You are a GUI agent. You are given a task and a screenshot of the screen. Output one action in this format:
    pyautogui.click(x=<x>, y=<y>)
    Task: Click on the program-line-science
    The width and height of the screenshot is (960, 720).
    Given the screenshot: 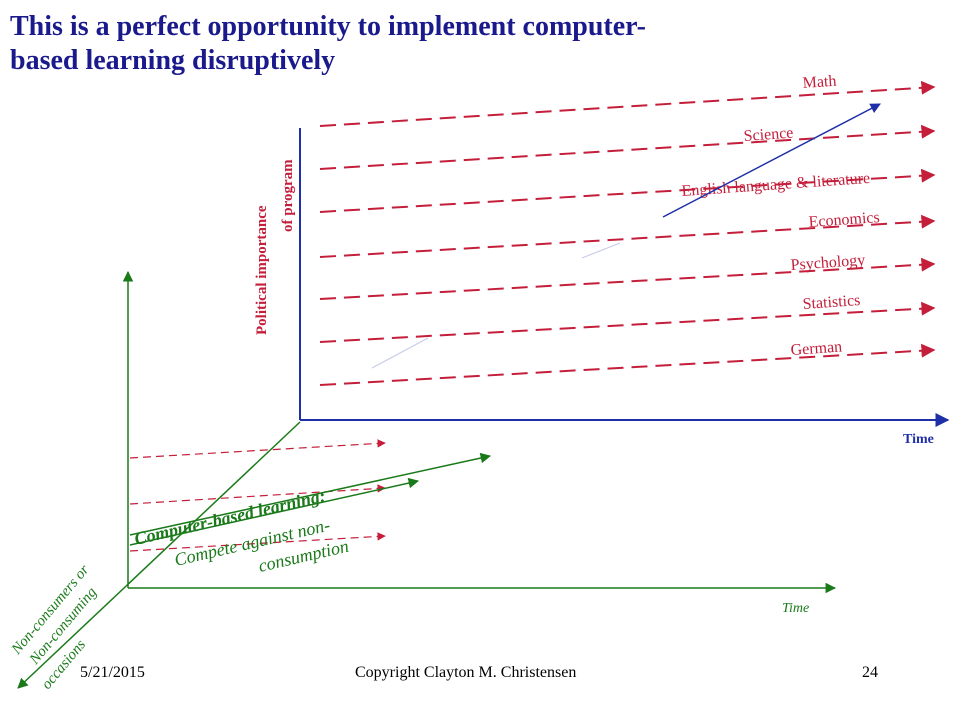 What is the action you would take?
    pyautogui.click(x=627, y=147)
    